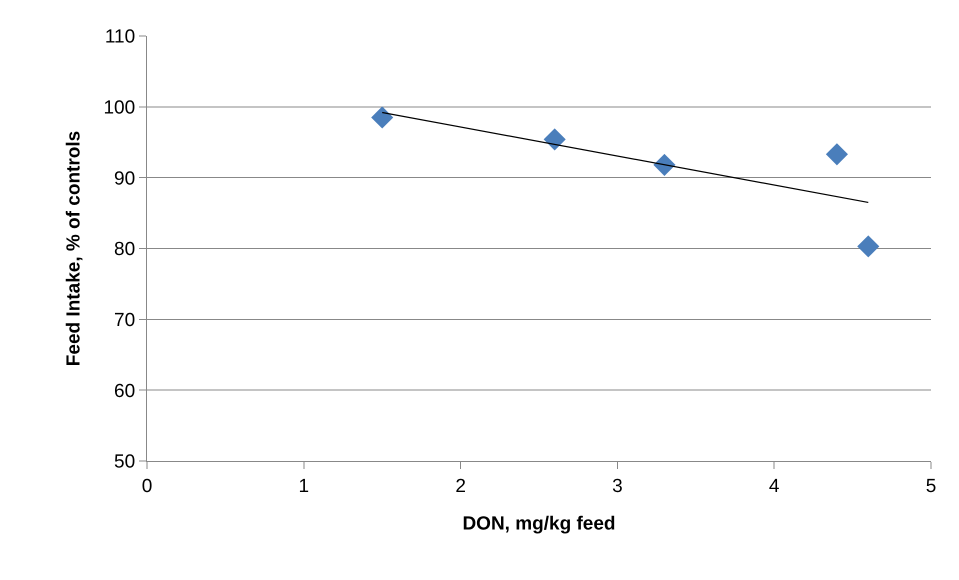  Describe the element at coordinates (617, 486) in the screenshot. I see `x-tick-label: 3` at that location.